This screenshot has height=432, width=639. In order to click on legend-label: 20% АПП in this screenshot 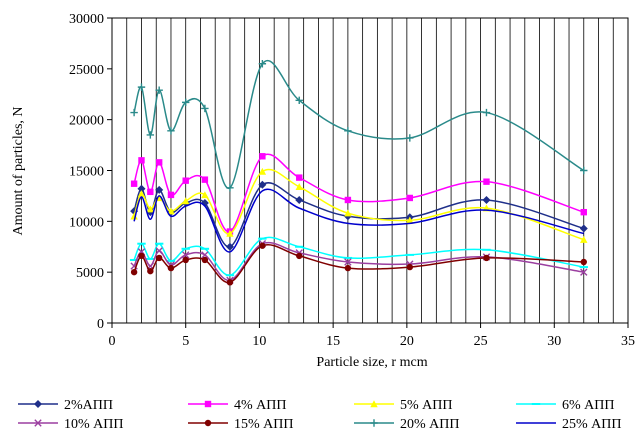, I will do `click(430, 424)`.